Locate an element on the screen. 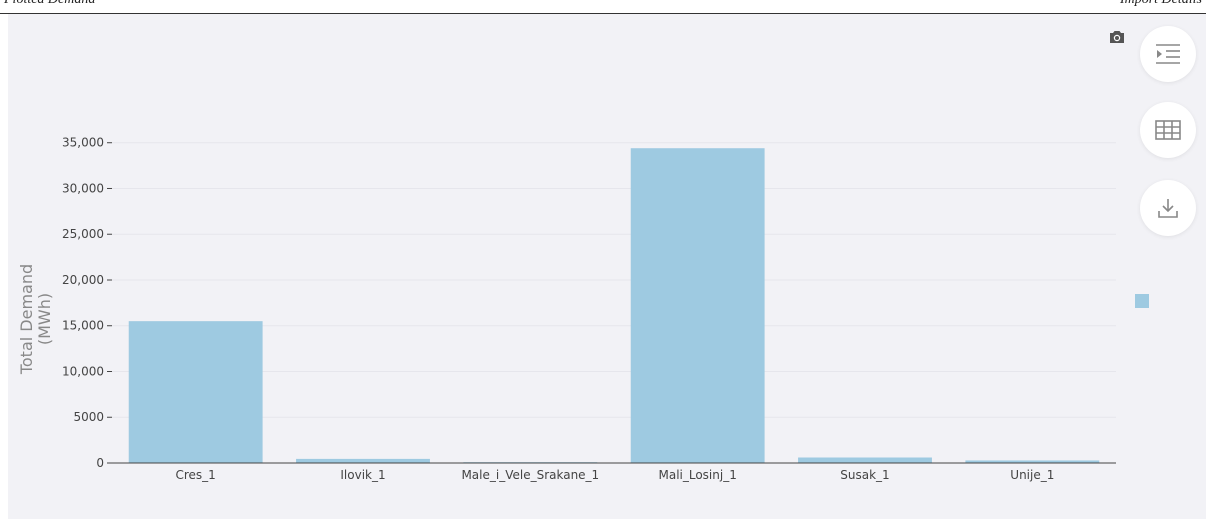  x-tick-label: Mali_Losinj_1 is located at coordinates (697, 475).